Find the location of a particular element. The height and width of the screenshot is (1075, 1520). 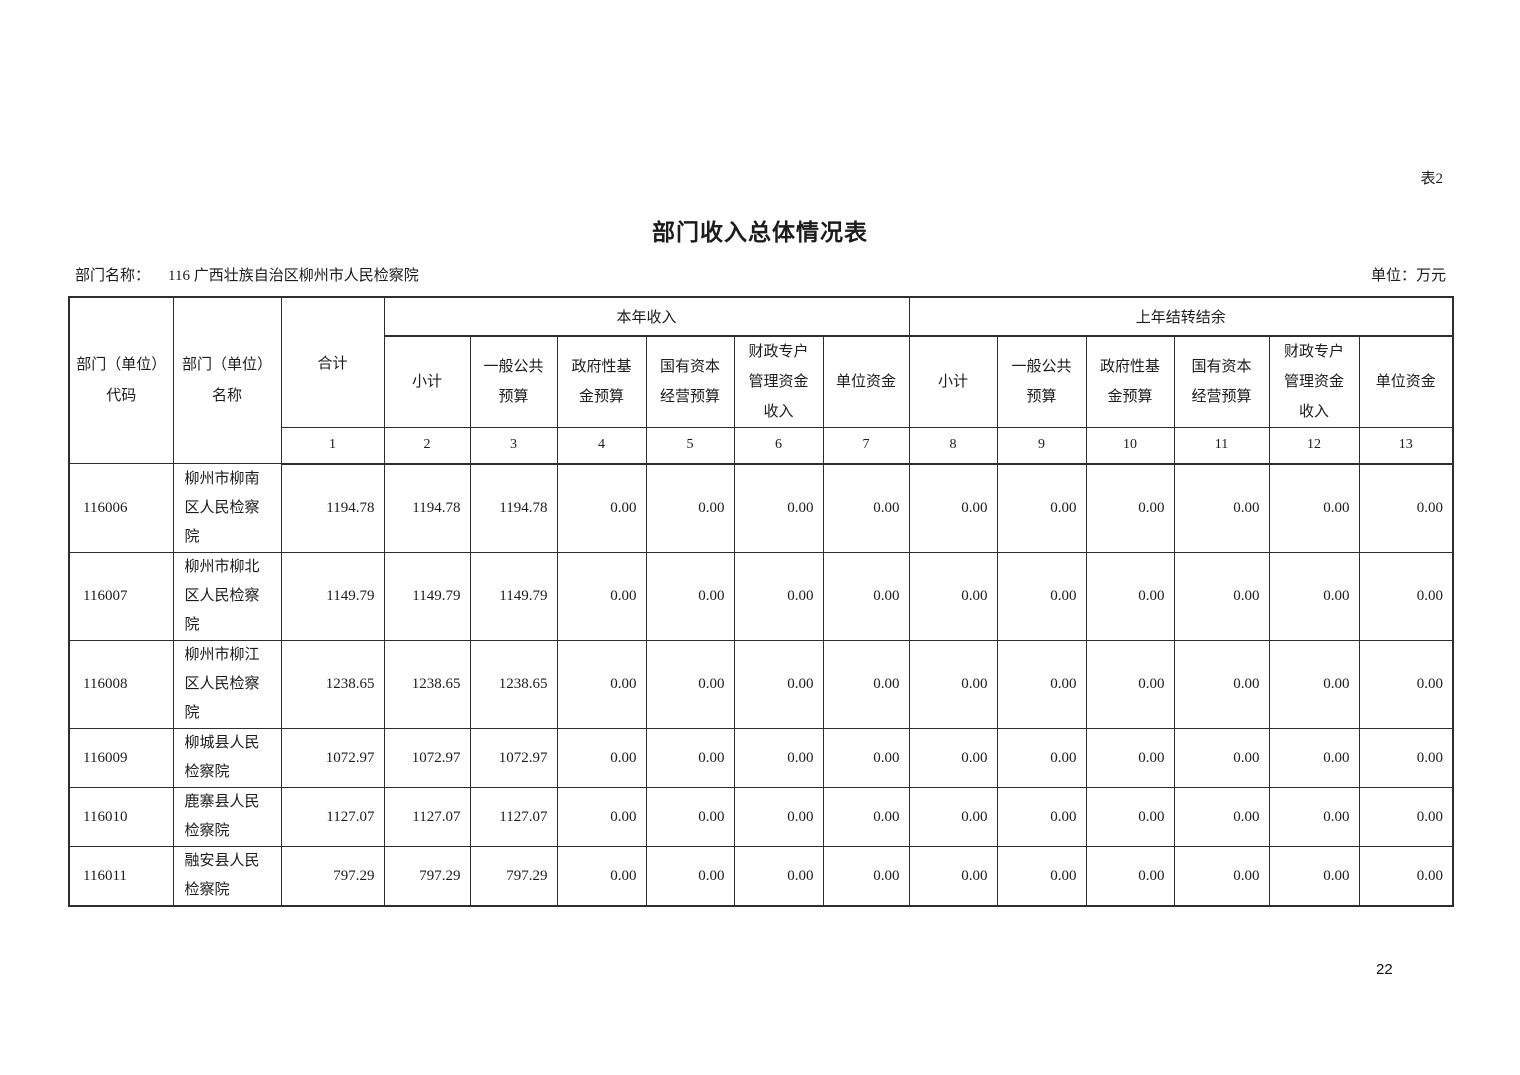

value-cell: 1238.65 is located at coordinates (332, 684).